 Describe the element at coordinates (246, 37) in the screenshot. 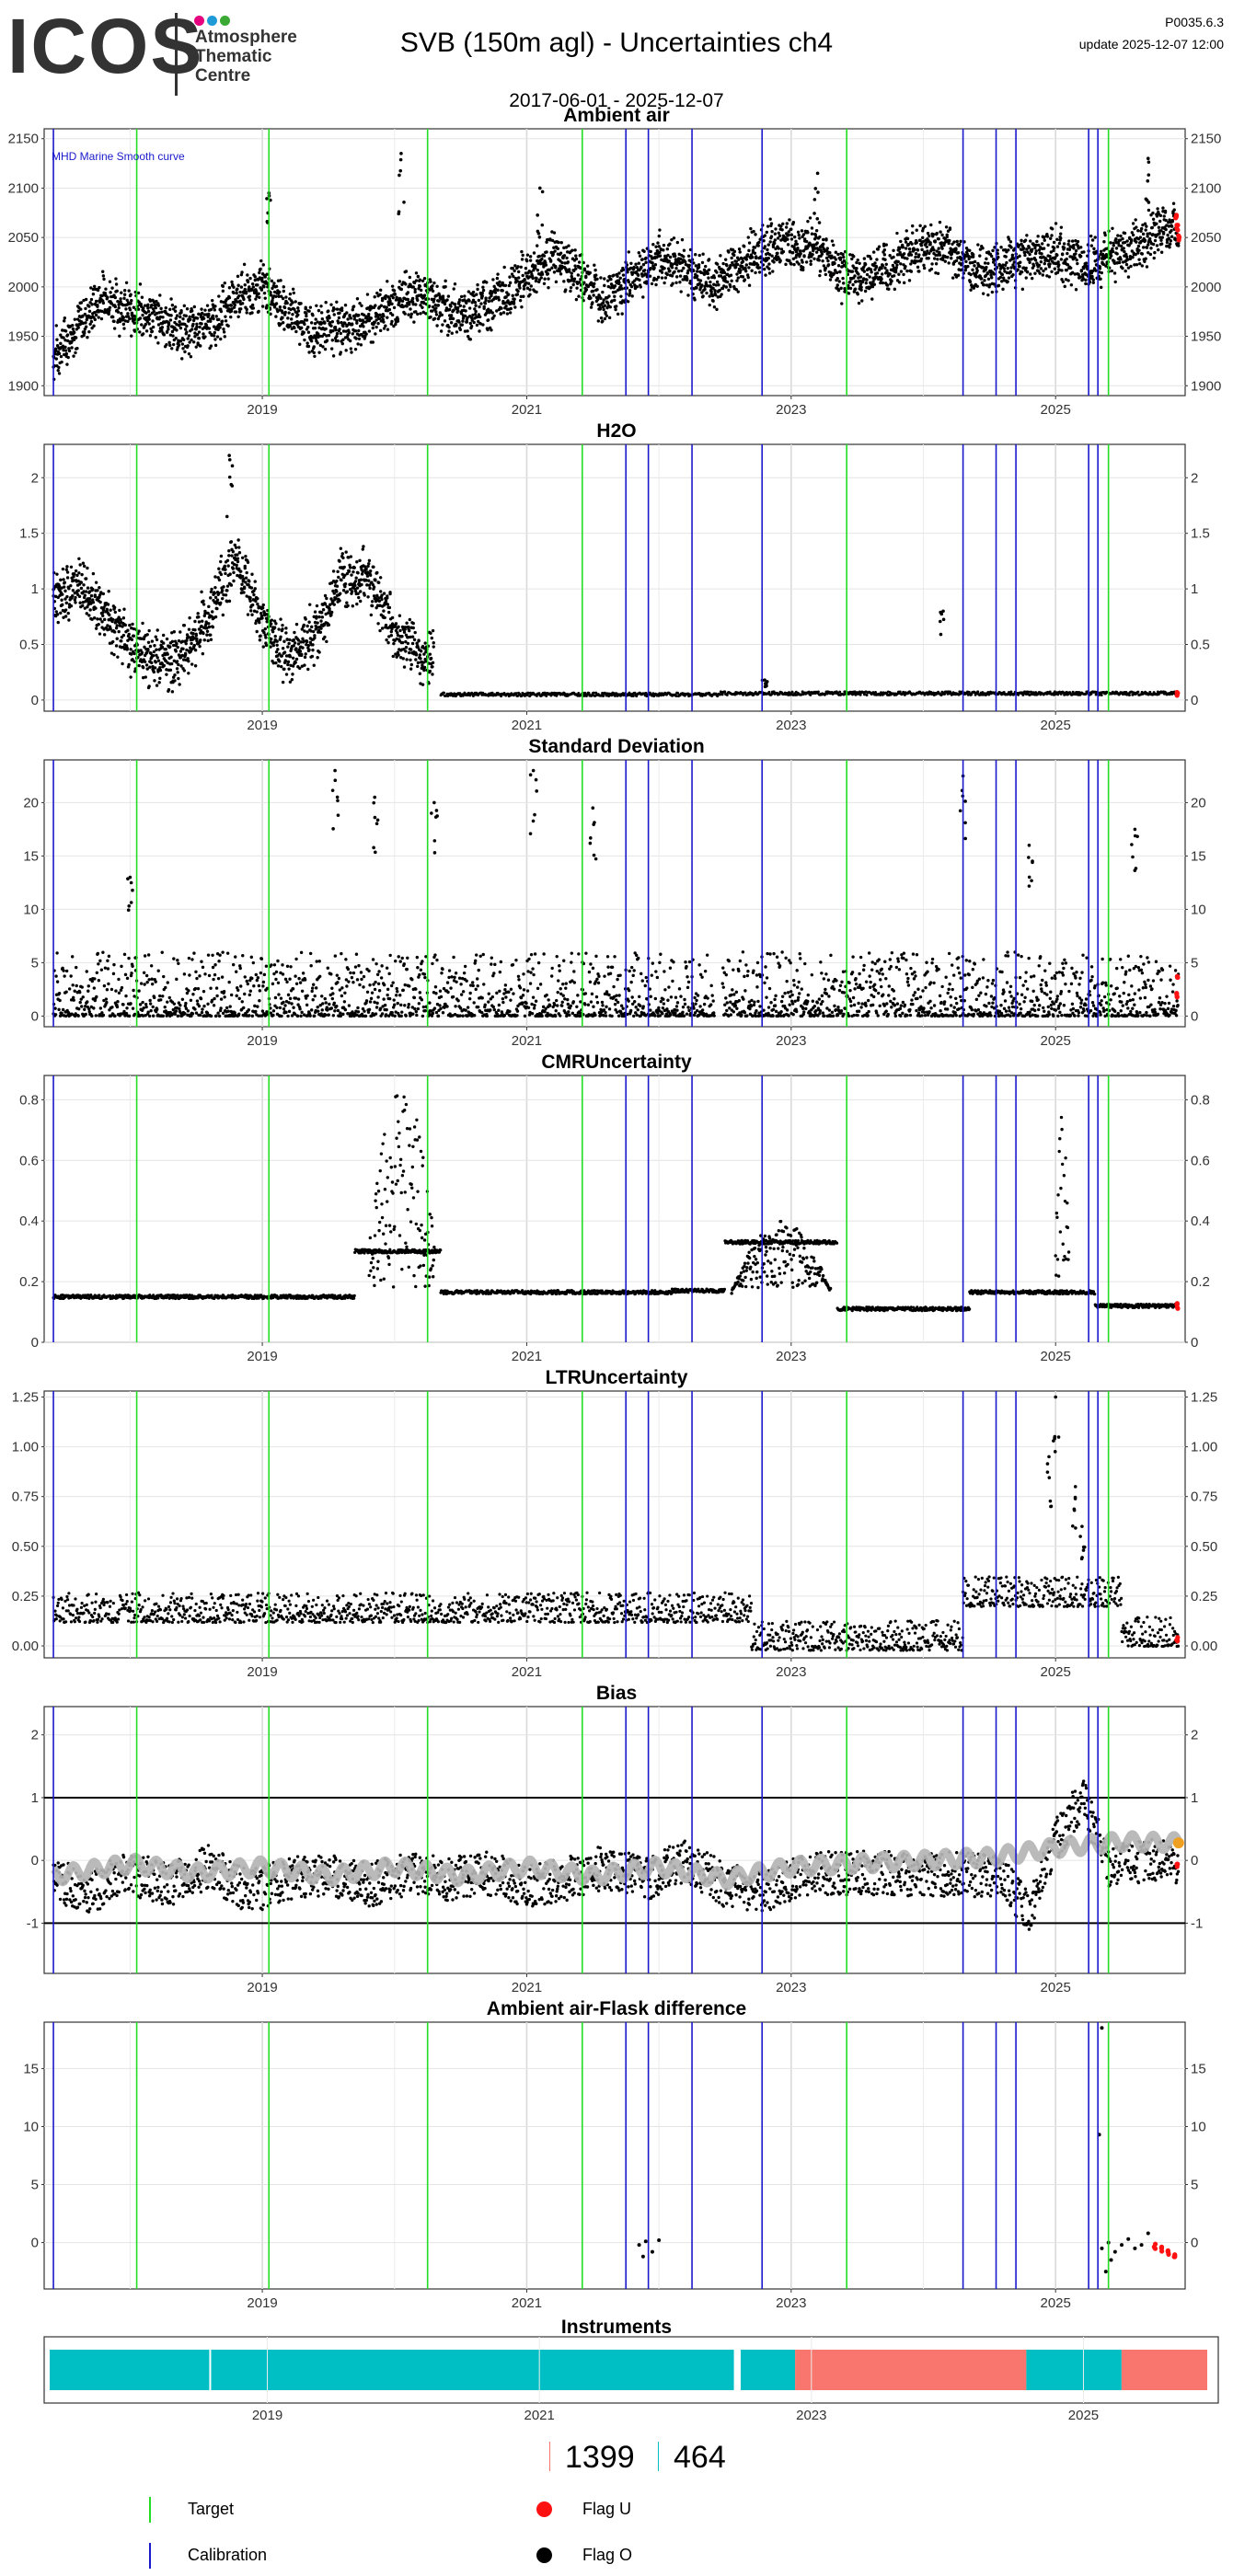

I see `logo-line-1: Atmosphere` at that location.